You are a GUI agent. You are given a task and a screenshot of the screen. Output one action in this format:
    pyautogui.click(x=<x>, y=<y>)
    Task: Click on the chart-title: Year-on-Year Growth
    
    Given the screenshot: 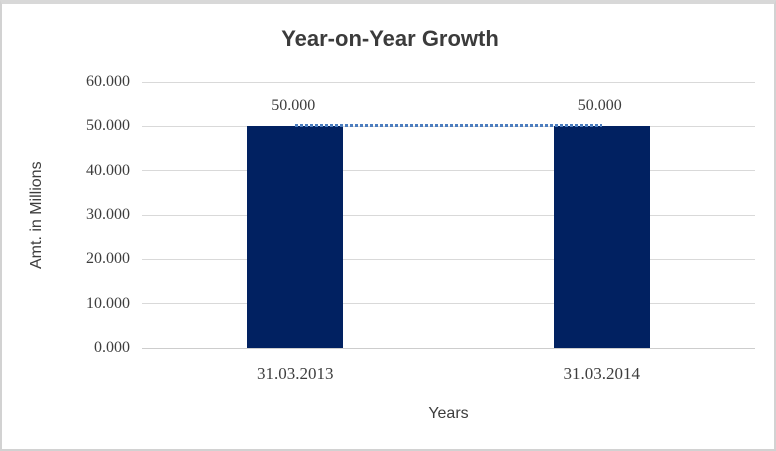 What is the action you would take?
    pyautogui.click(x=390, y=38)
    